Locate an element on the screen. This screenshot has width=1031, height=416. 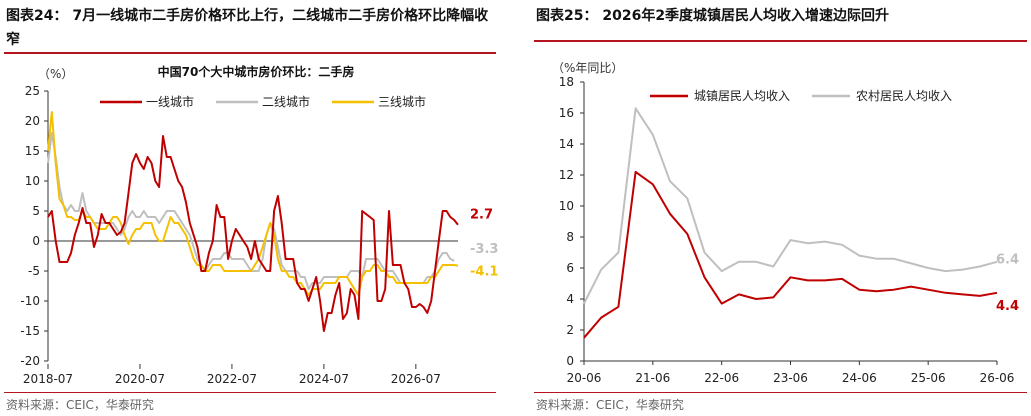
left-y-tick-label: 10 is located at coordinates (32, 181).